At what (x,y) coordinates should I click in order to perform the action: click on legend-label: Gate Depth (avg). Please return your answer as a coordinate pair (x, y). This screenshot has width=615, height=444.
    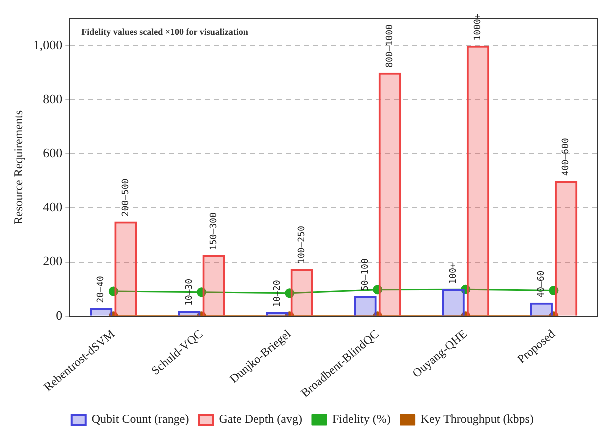
    Looking at the image, I should click on (260, 419).